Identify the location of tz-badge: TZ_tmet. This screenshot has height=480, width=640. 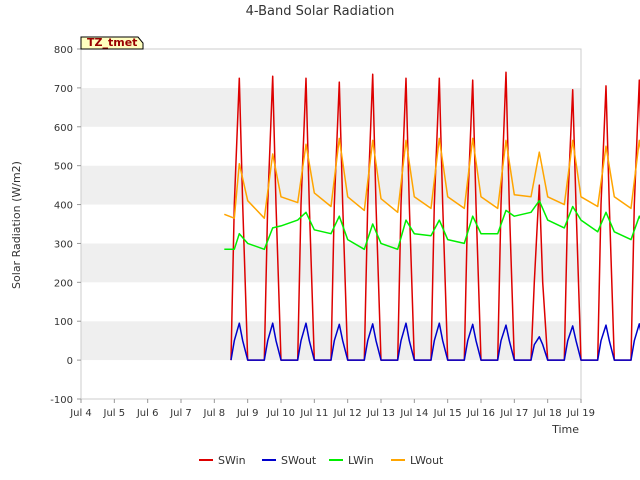
(112, 43).